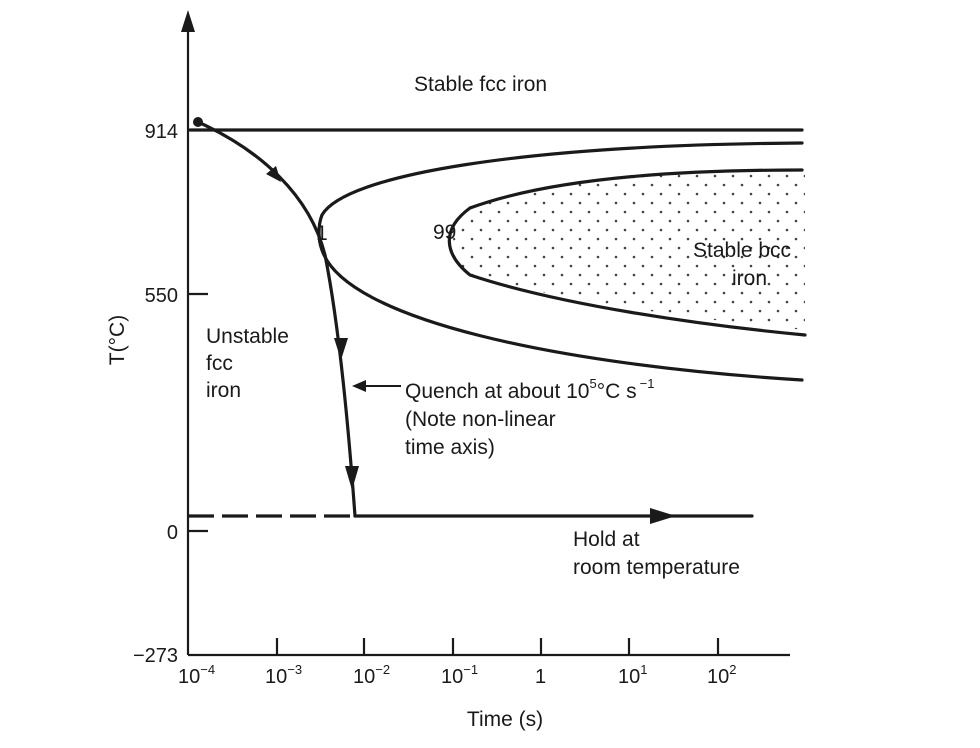 This screenshot has width=980, height=748. Describe the element at coordinates (742, 250) in the screenshot. I see `label-stable-bcc-1: Stable bcc` at that location.